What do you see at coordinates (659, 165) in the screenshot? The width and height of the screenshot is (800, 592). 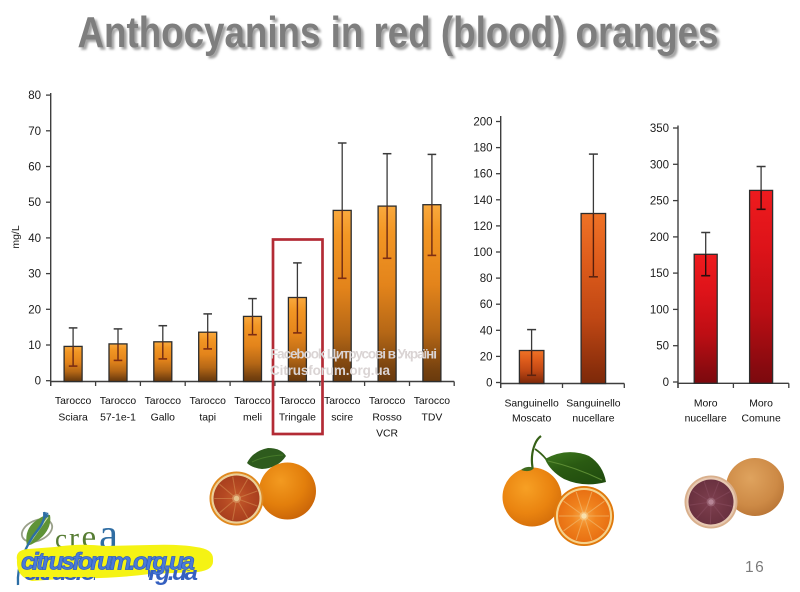 I see `svg-text: 300` at bounding box center [659, 165].